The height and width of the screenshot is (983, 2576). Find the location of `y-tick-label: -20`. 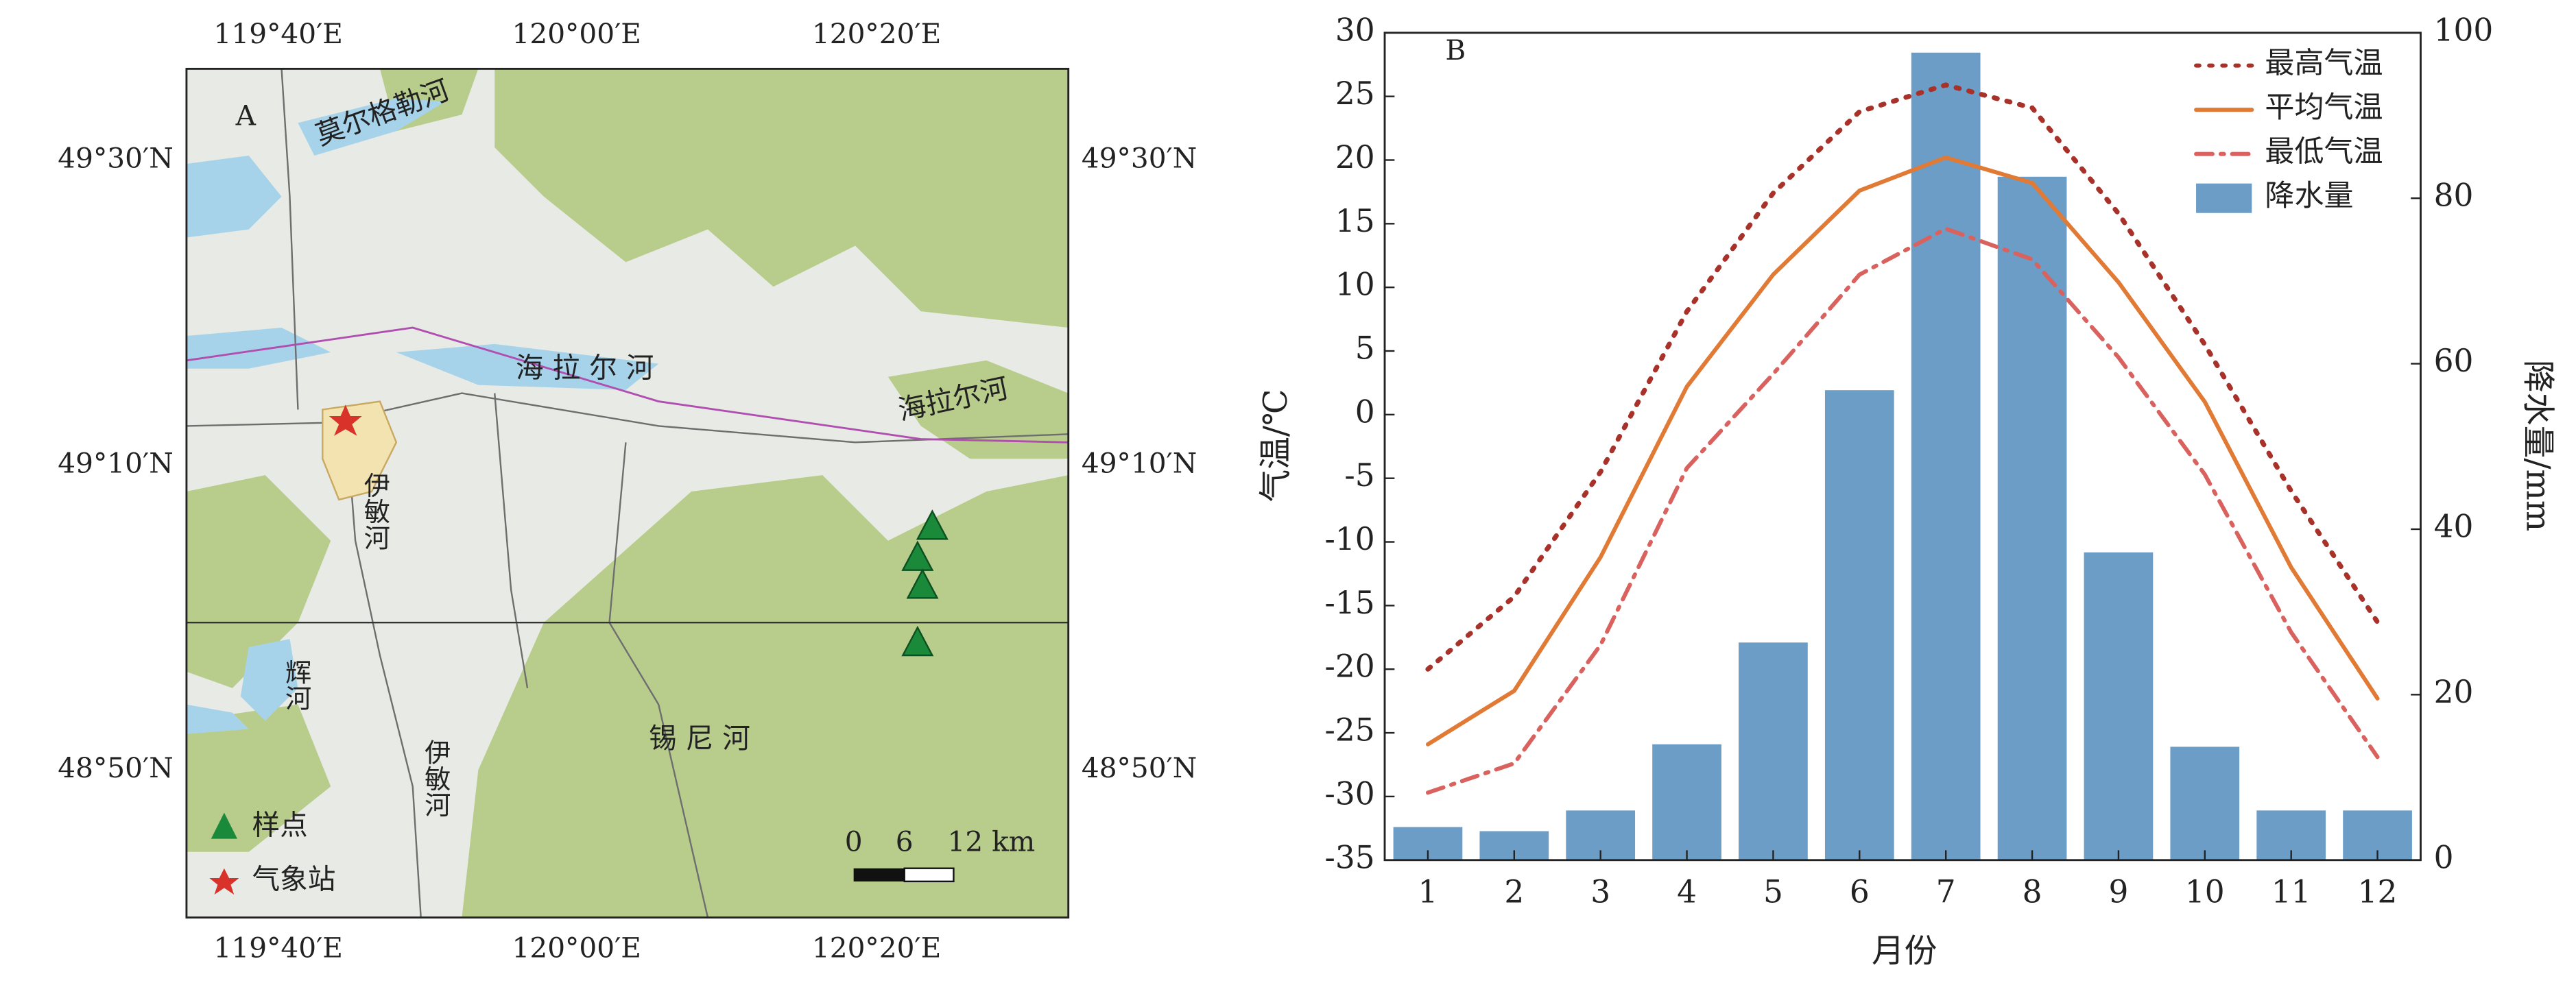

y-tick-label: -20 is located at coordinates (1350, 666).